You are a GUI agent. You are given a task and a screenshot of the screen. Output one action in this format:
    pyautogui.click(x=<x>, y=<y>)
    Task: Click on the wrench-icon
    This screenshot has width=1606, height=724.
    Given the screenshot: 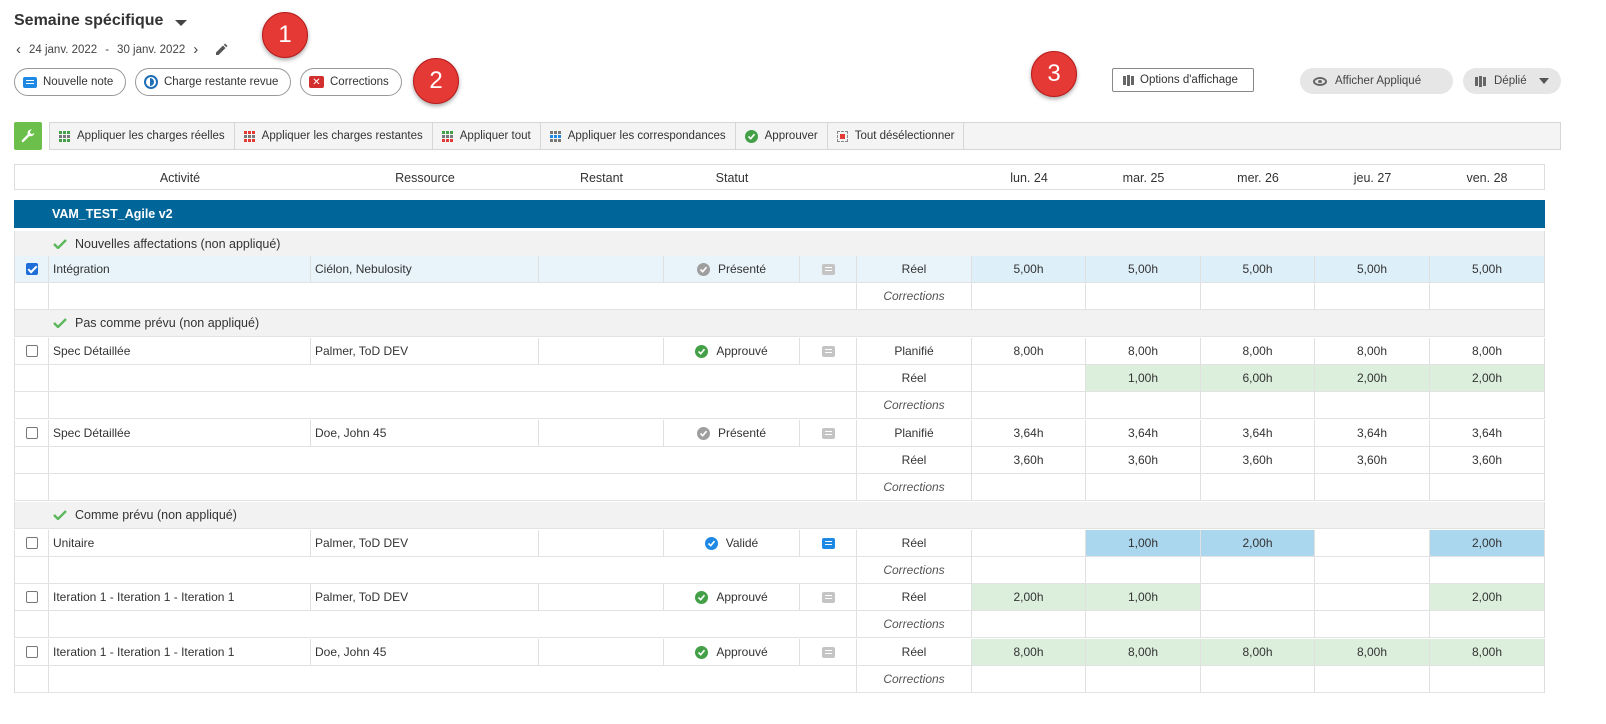 What is the action you would take?
    pyautogui.click(x=28, y=136)
    